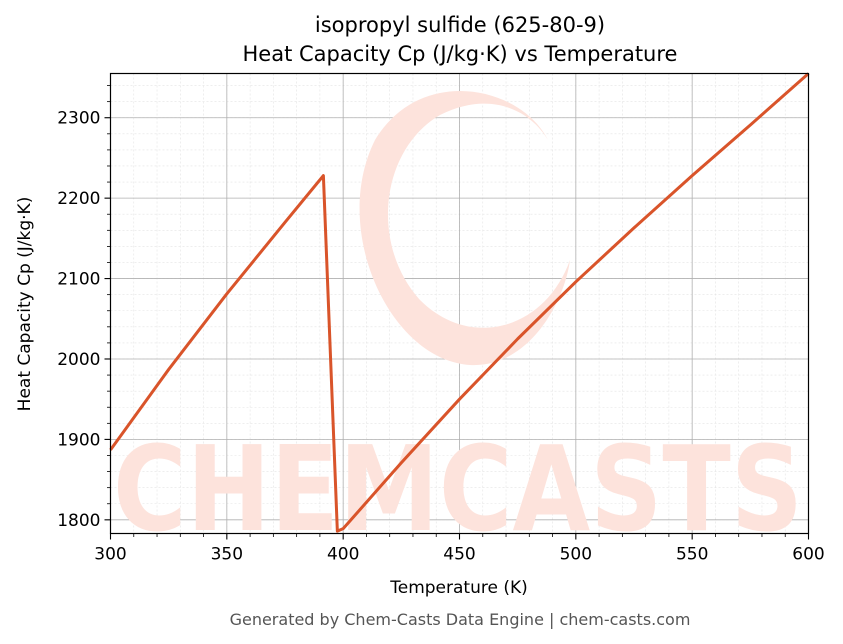 The height and width of the screenshot is (644, 843). What do you see at coordinates (460, 25) in the screenshot?
I see `chart-title: isopropyl sulfide (625-80-9)` at bounding box center [460, 25].